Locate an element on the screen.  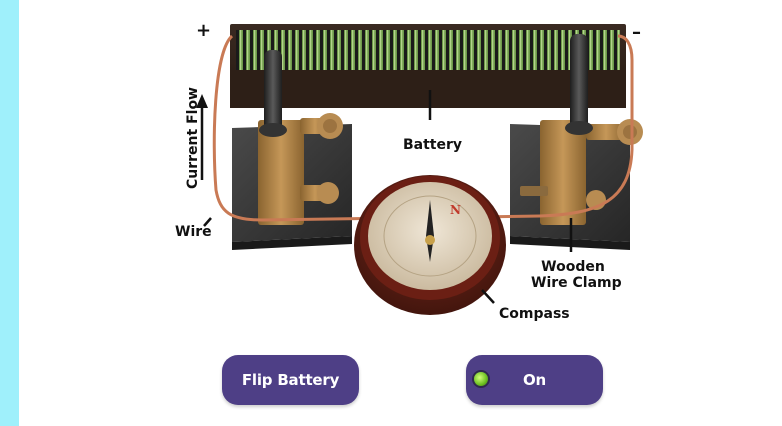
power-toggle-label: On is located at coordinates (534, 380).